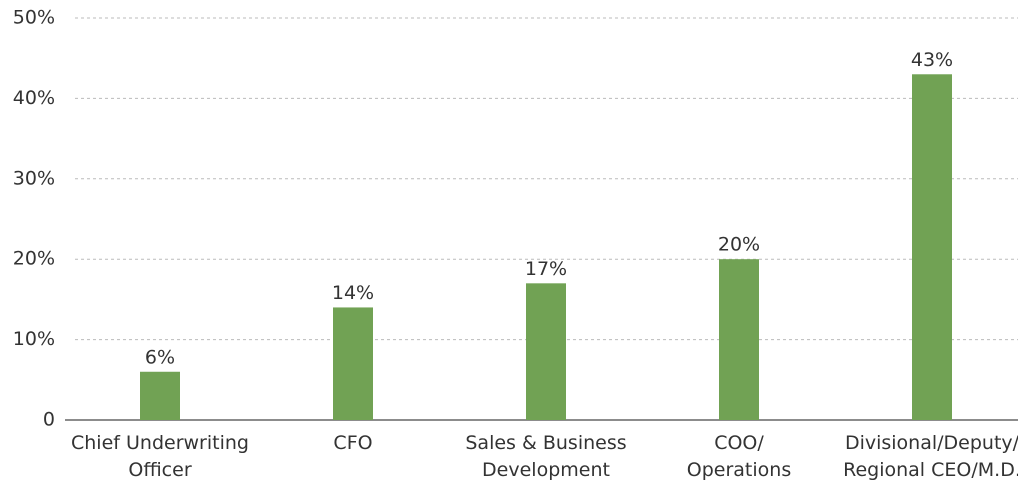 The image size is (1018, 487). What do you see at coordinates (34, 178) in the screenshot?
I see `y-tick-label: 30%` at bounding box center [34, 178].